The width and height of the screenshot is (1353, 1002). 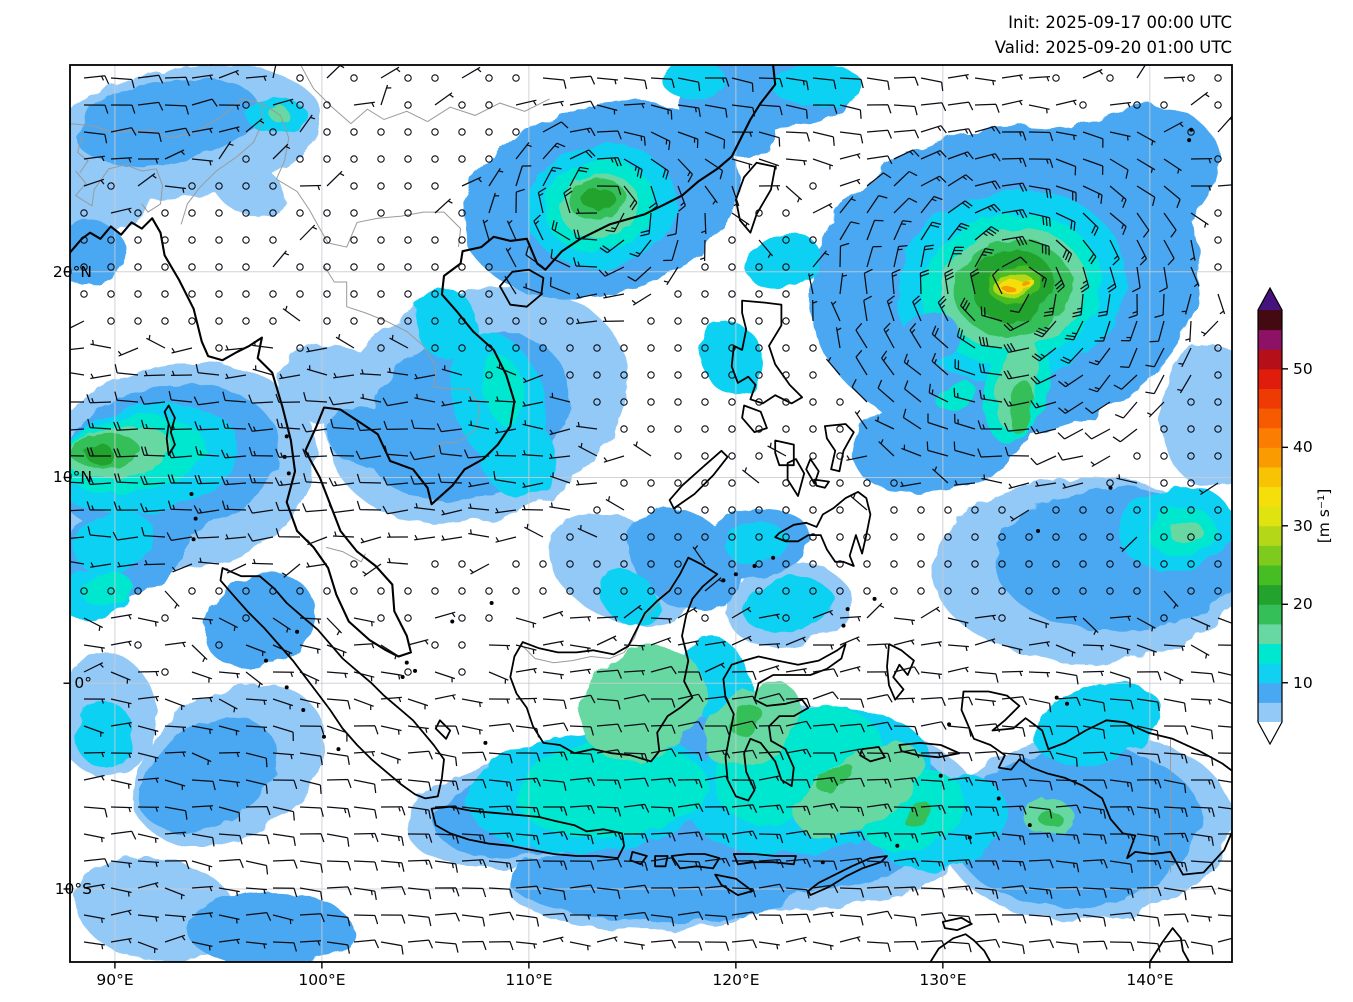 What do you see at coordinates (1096, 783) in the screenshot?
I see `coastline-new-guinea` at bounding box center [1096, 783].